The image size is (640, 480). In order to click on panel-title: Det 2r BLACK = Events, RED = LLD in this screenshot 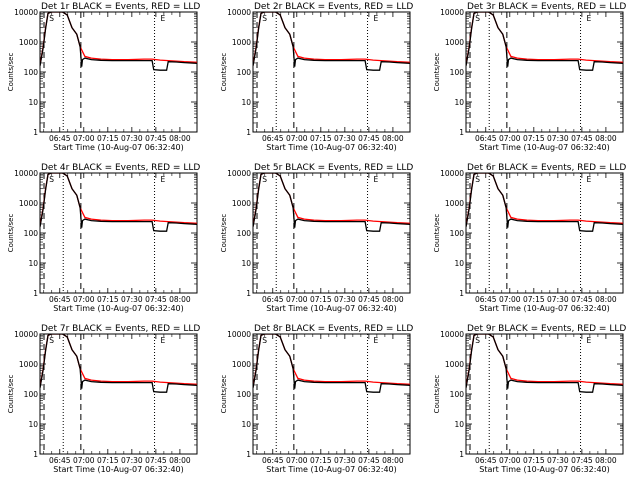, I will do `click(333, 7)`.